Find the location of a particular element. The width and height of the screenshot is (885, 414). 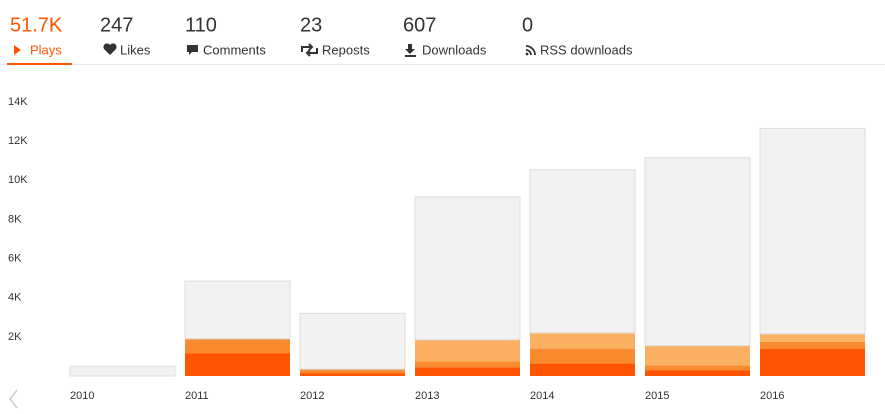

rss-dot is located at coordinates (527, 54).